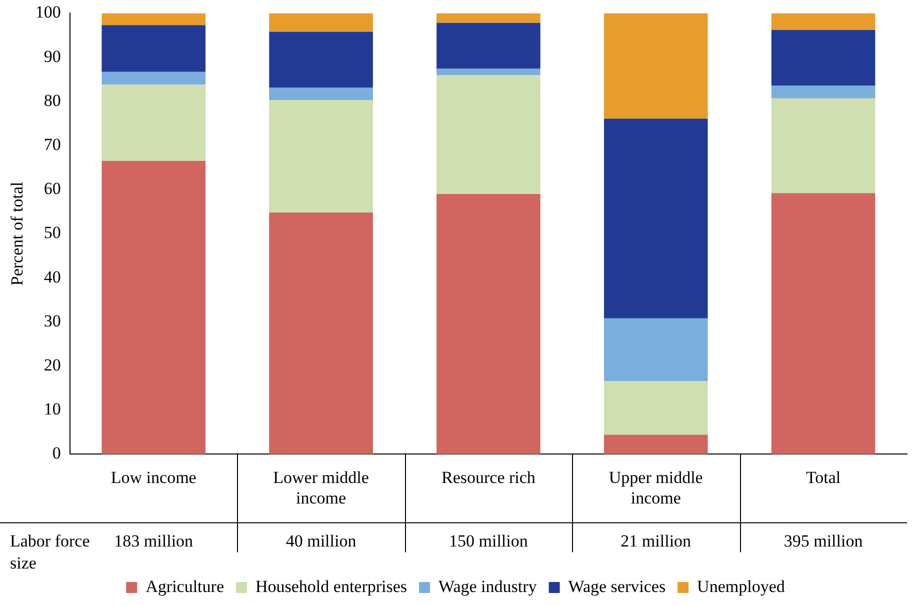 This screenshot has width=912, height=606. What do you see at coordinates (52, 320) in the screenshot?
I see `y-tick-label: 30` at bounding box center [52, 320].